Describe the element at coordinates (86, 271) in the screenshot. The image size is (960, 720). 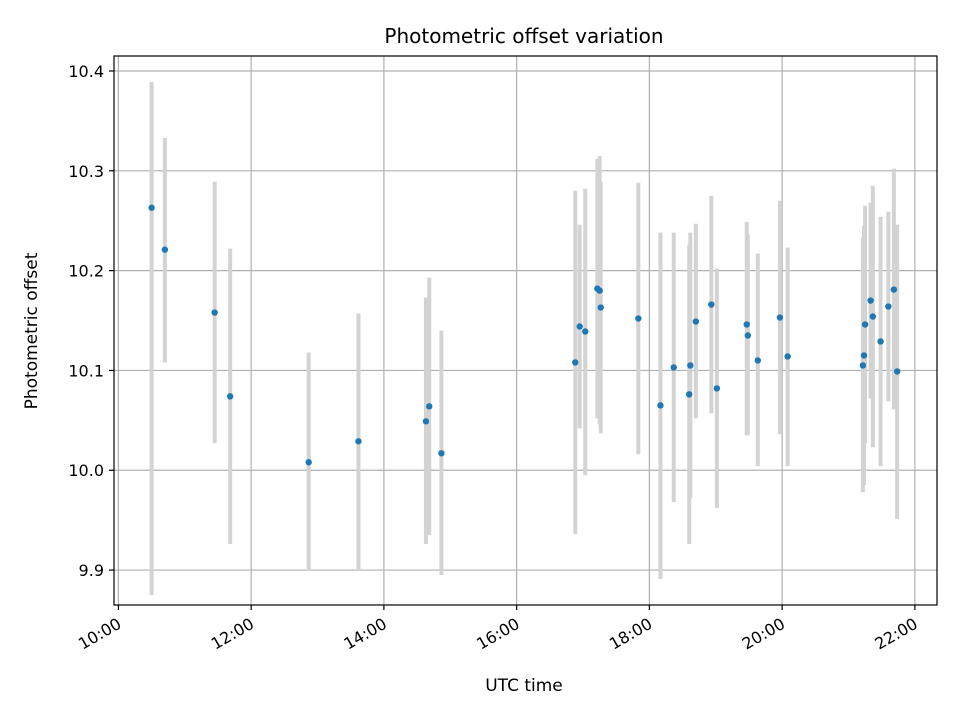
I see `y-tick-label: 10.2` at that location.